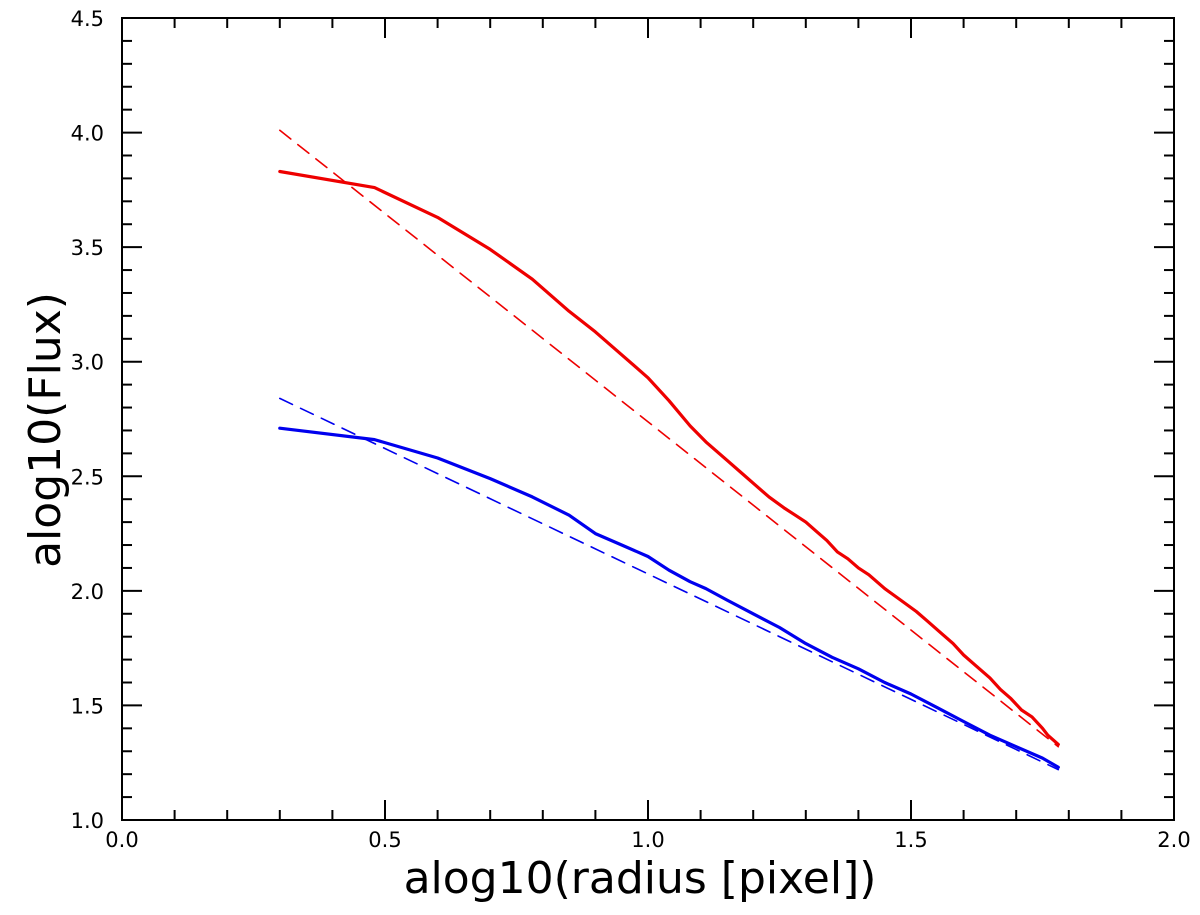 Image resolution: width=1200 pixels, height=915 pixels. Describe the element at coordinates (87, 592) in the screenshot. I see `y-tick-label: 2.0` at that location.